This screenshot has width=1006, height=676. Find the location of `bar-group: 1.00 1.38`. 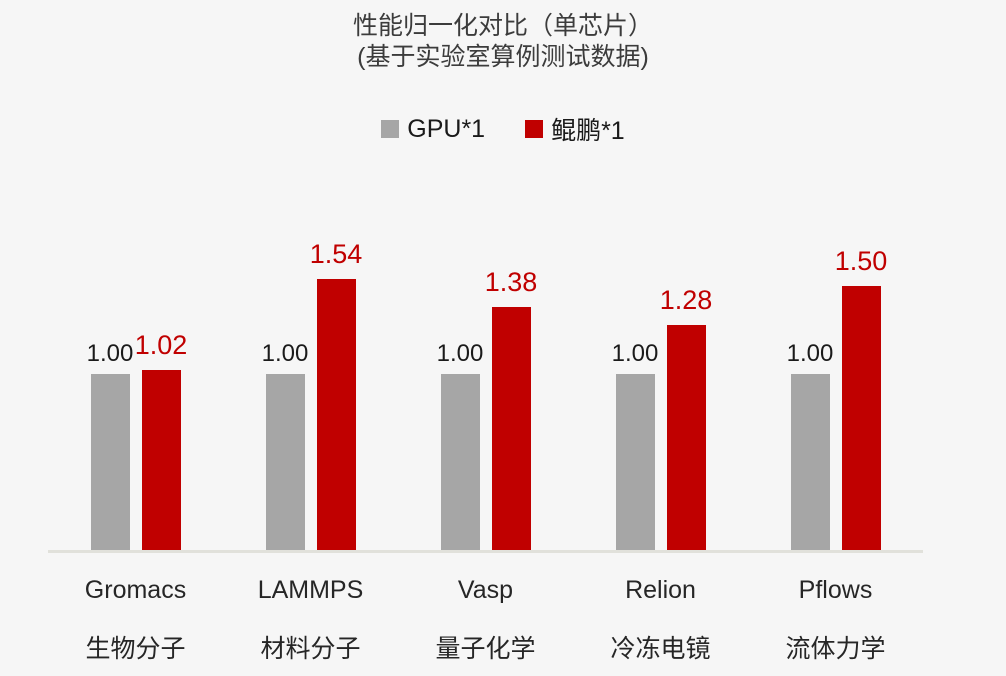

bar-group: 1.00 1.38 is located at coordinates (485, 409).